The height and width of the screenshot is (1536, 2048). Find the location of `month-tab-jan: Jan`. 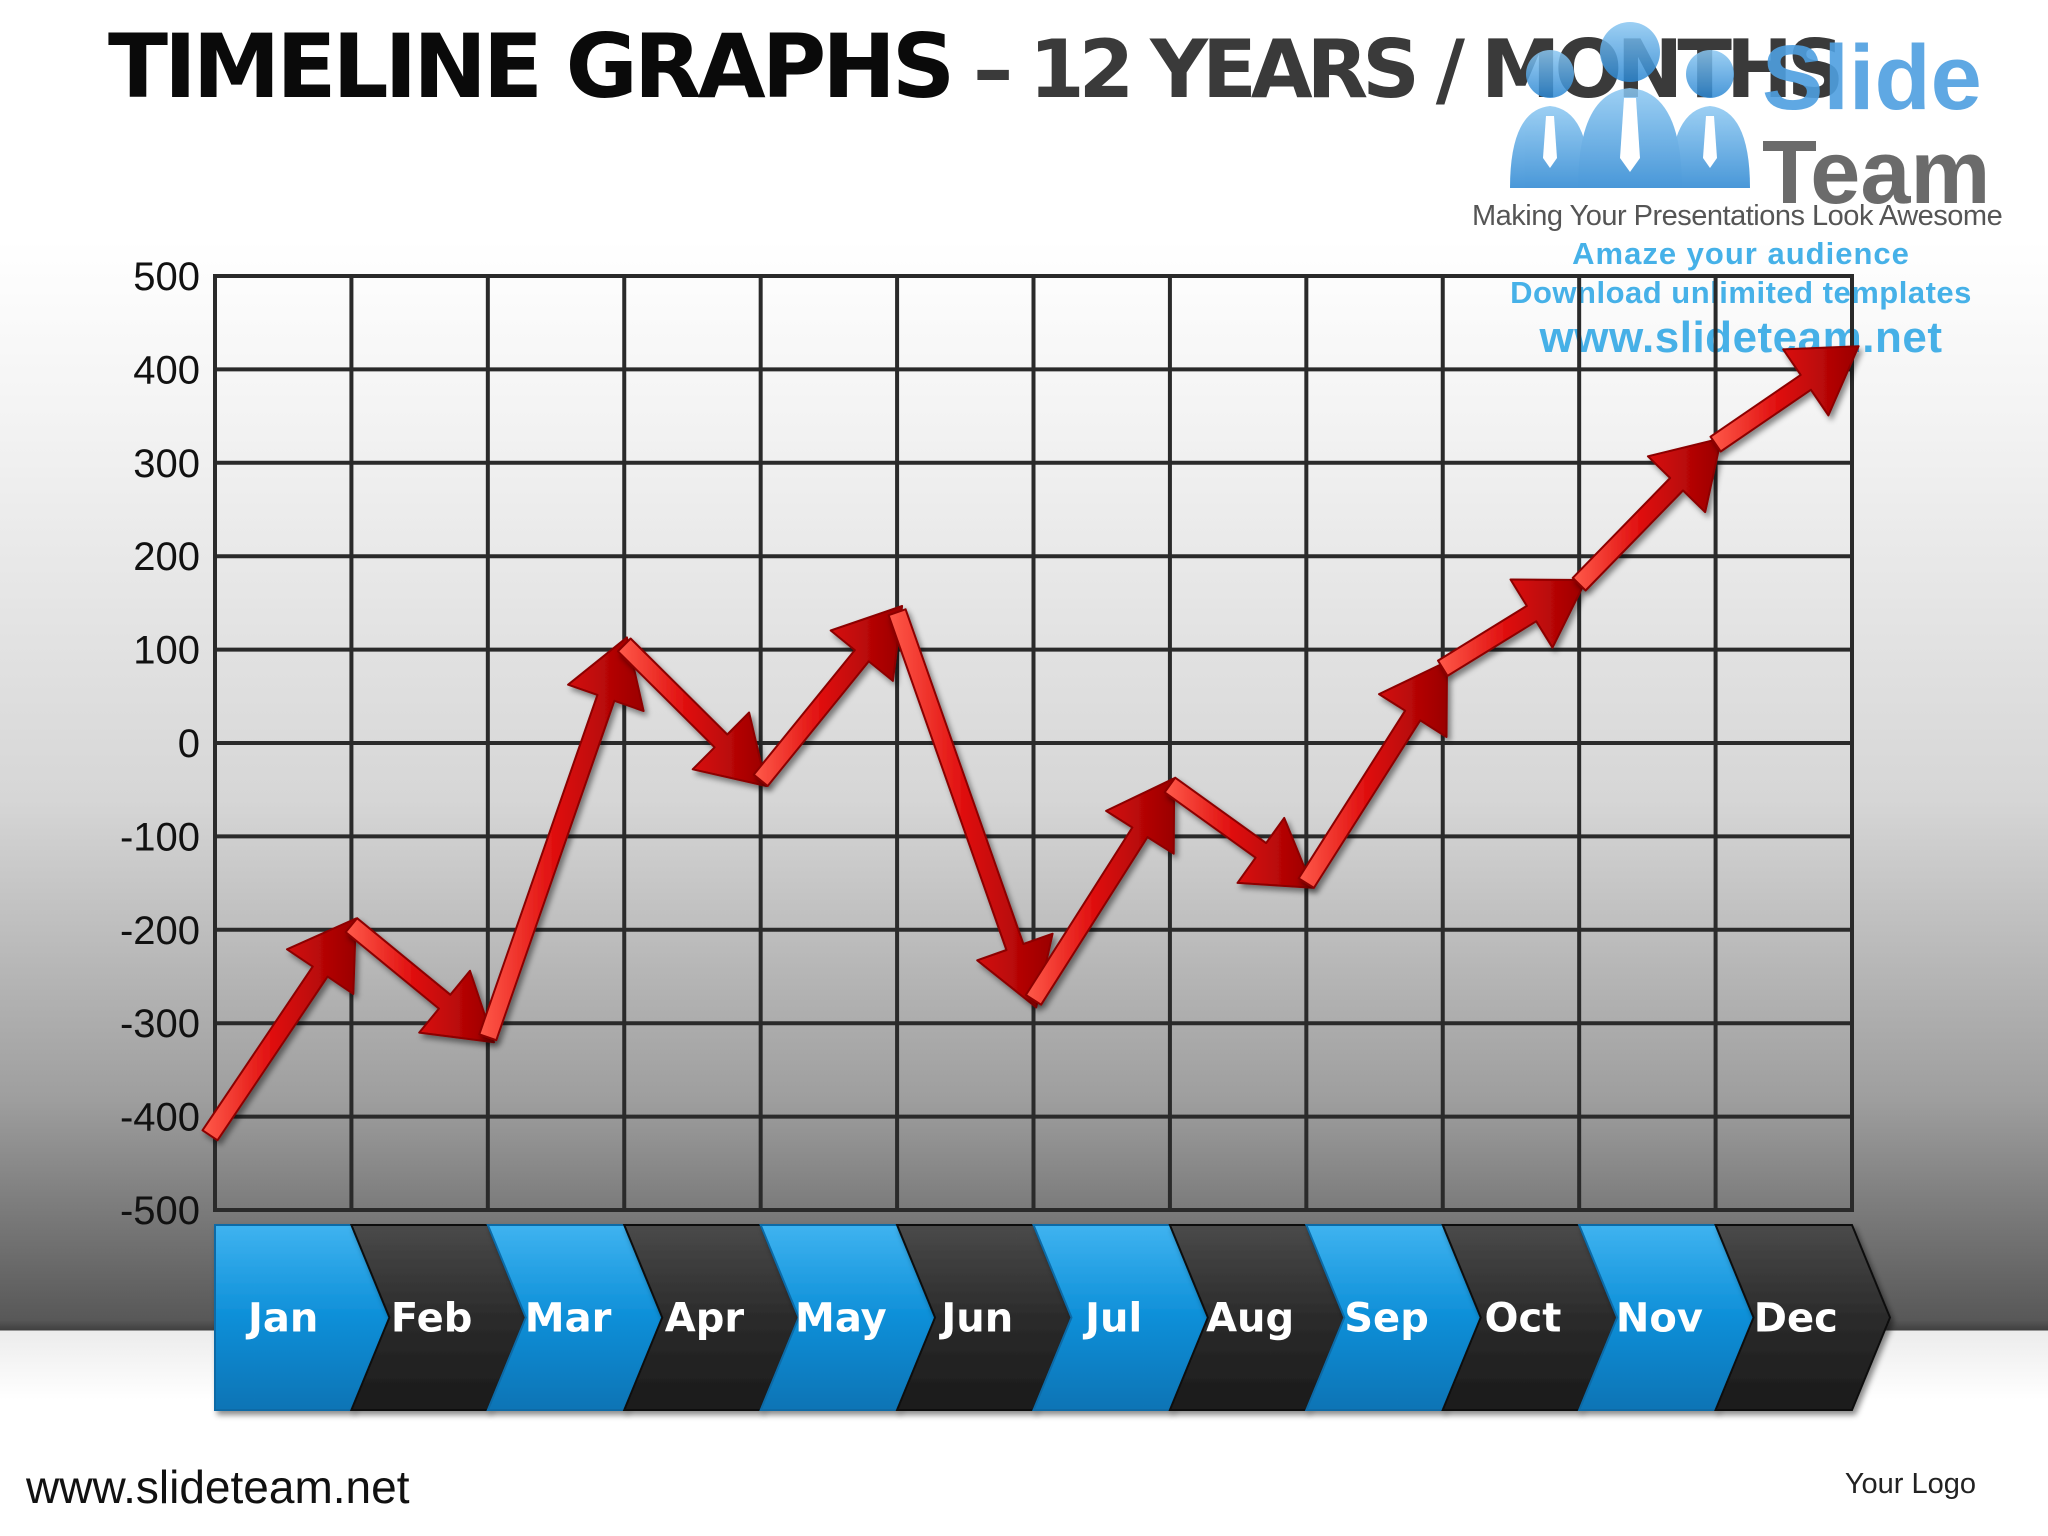

month-tab-jan: Jan is located at coordinates (302, 1317).